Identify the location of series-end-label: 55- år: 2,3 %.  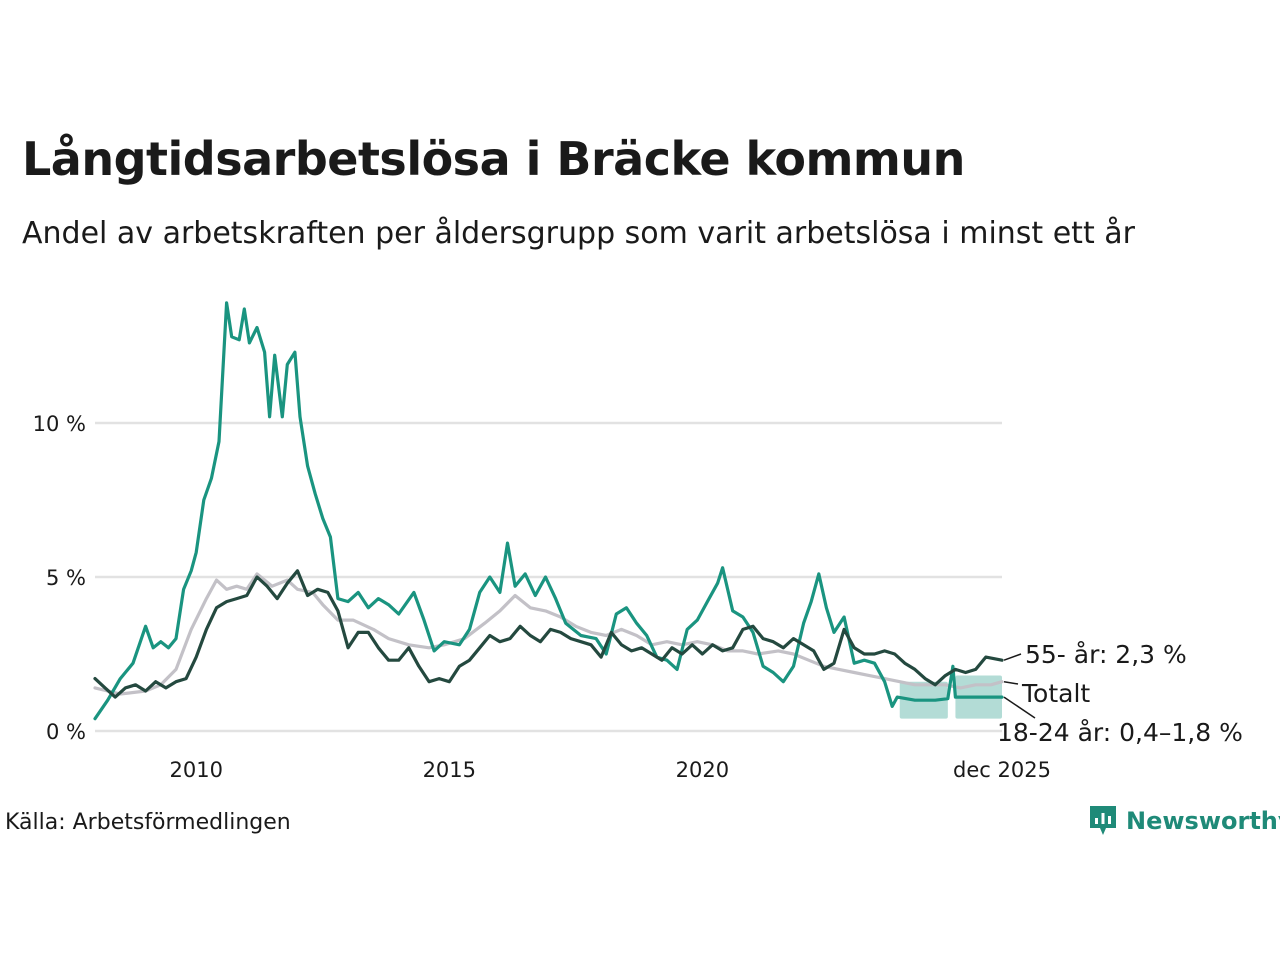
(1106, 654).